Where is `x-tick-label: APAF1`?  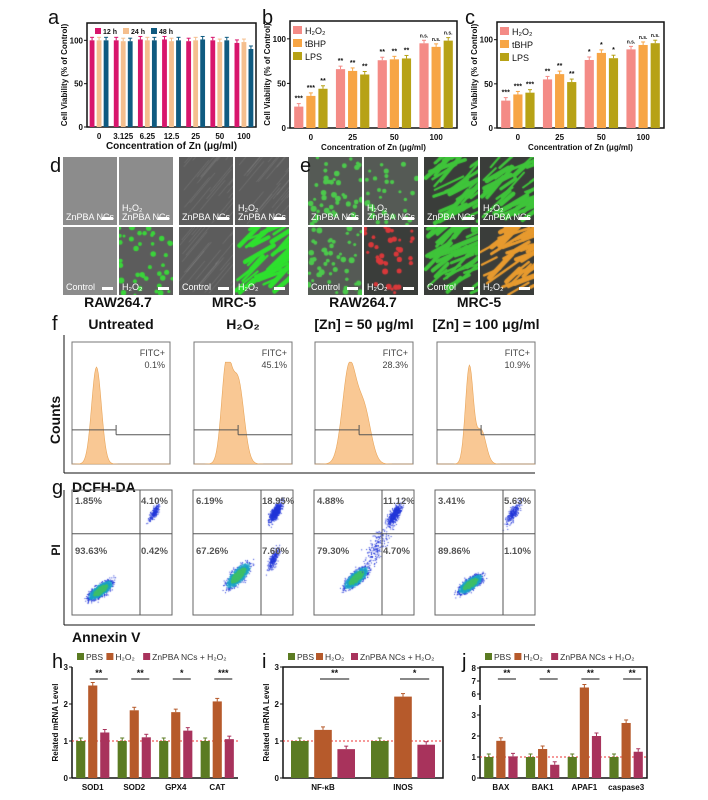 x-tick-label: APAF1 is located at coordinates (585, 787).